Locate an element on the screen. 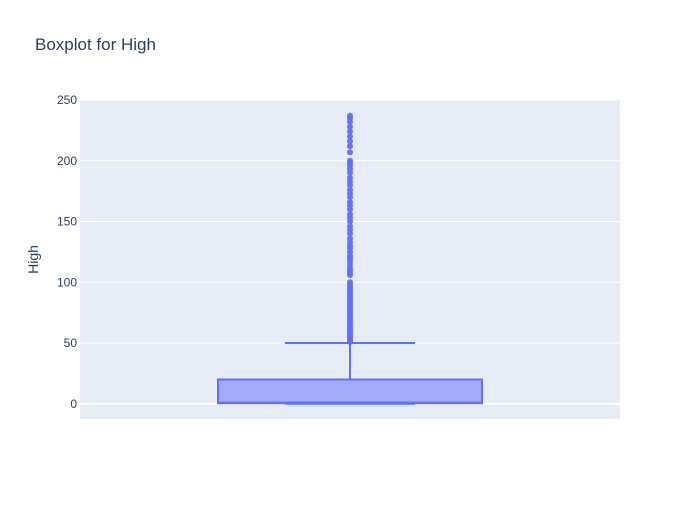  y-axis-ticks: 0 50 100 150 200 250 is located at coordinates (67, 252).